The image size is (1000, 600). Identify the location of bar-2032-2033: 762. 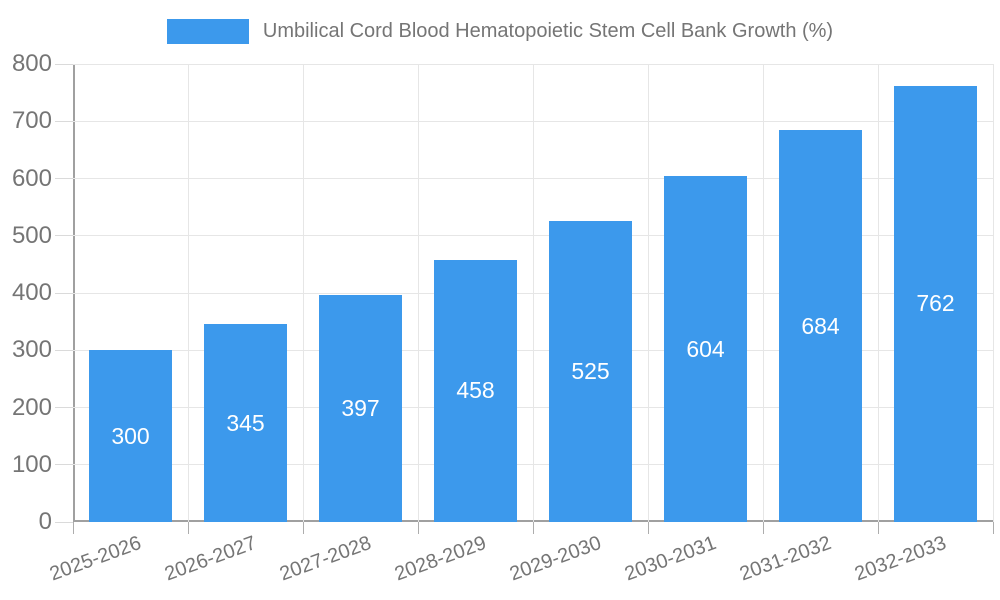
(935, 303).